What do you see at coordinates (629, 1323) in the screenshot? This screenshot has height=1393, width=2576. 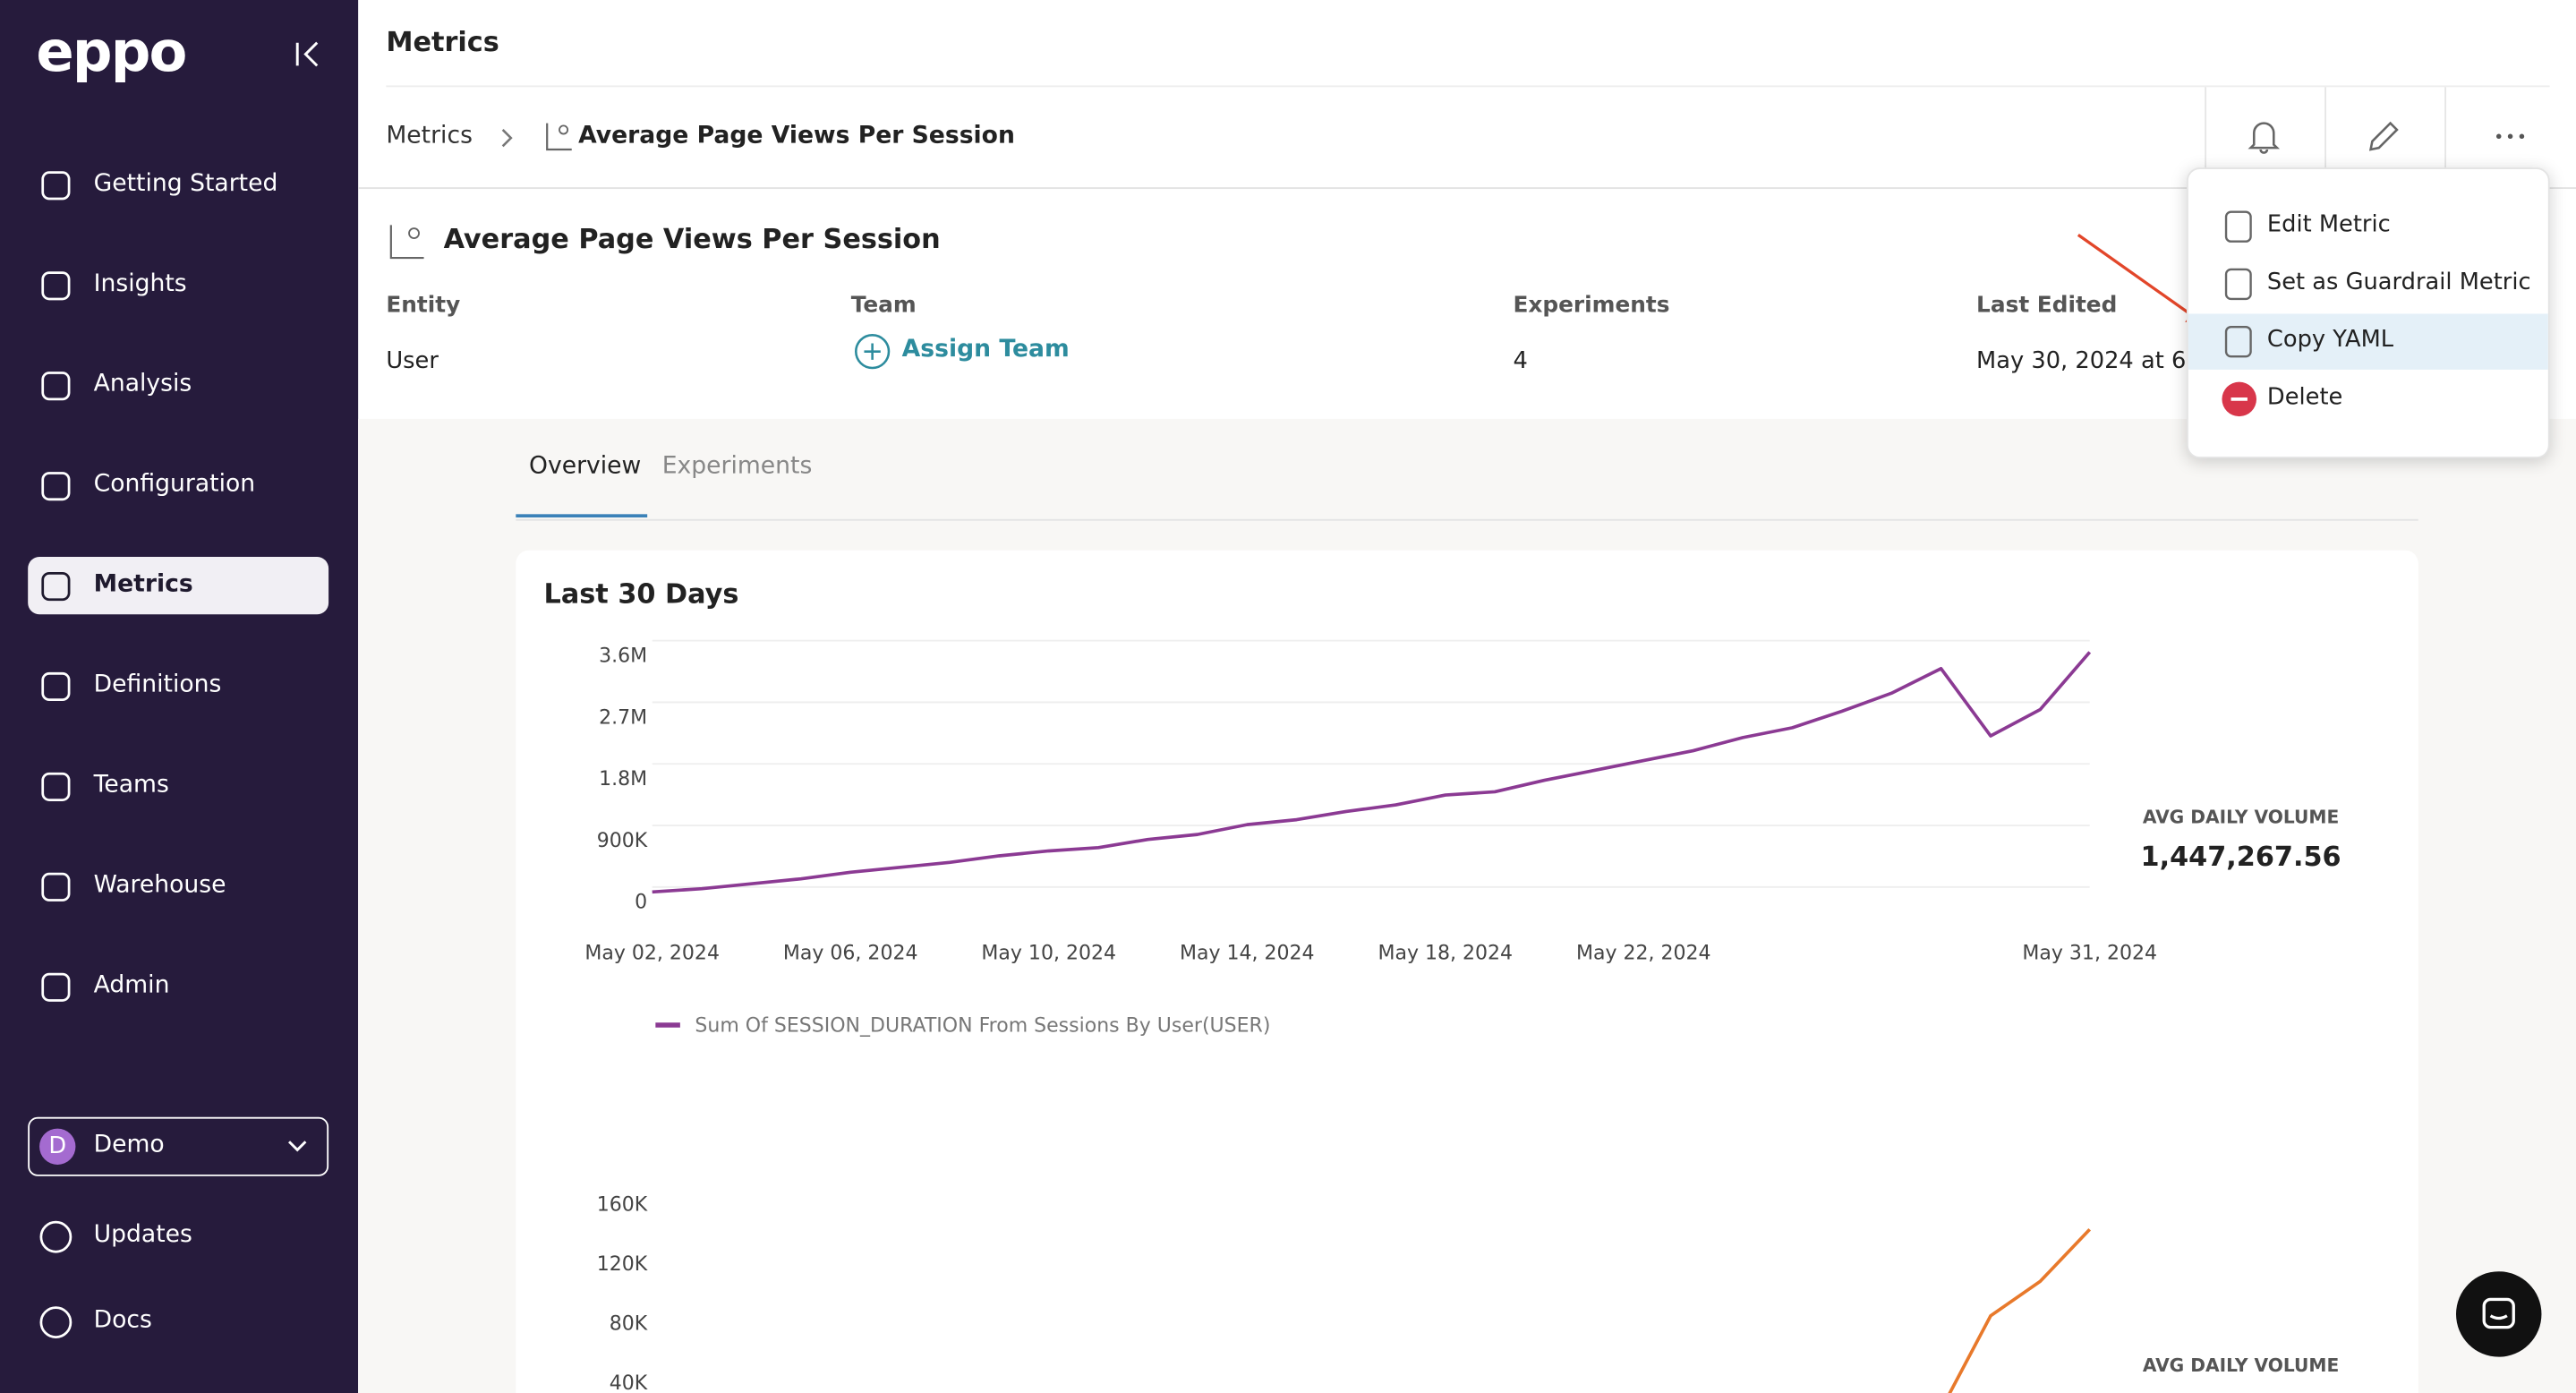 I see `y-tick-label: 80K` at bounding box center [629, 1323].